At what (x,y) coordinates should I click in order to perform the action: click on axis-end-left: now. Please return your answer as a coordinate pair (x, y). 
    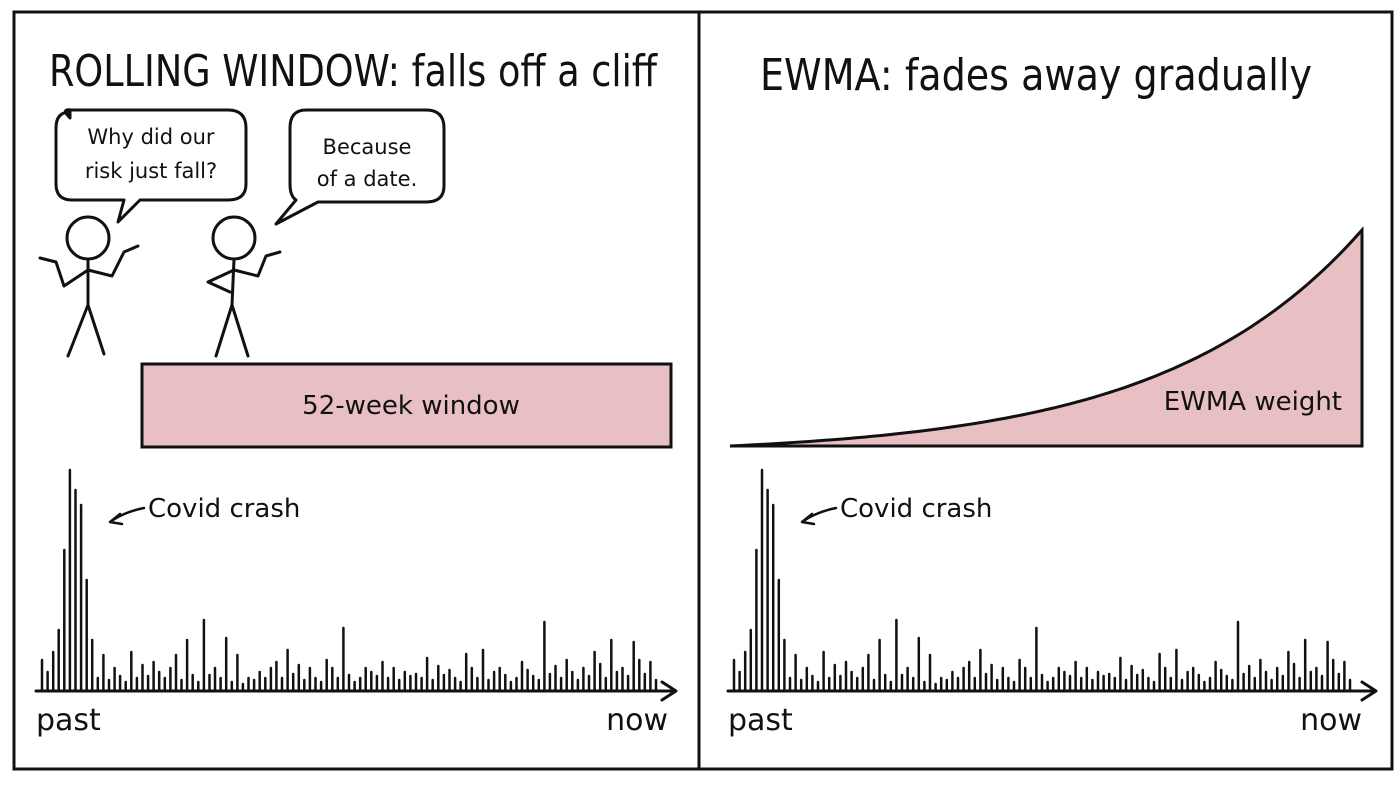
    Looking at the image, I should click on (637, 720).